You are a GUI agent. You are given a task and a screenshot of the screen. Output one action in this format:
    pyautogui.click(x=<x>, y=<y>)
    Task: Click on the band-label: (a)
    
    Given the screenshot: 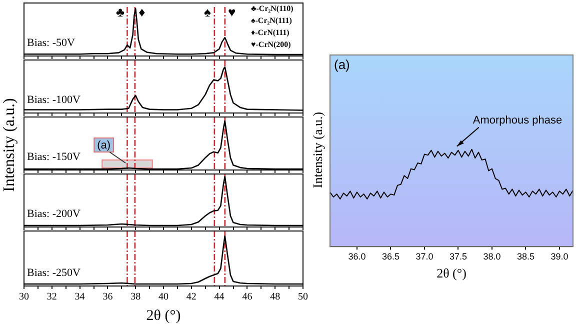 What is the action you would take?
    pyautogui.click(x=104, y=146)
    